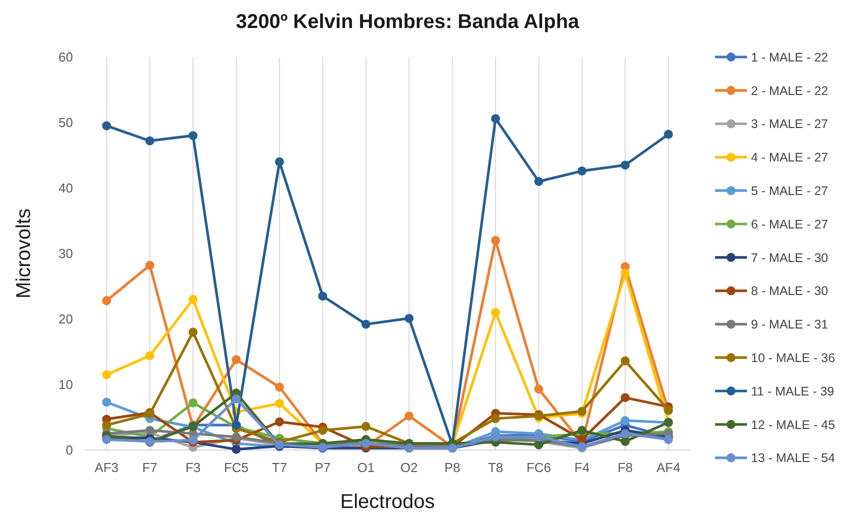 This screenshot has height=519, width=867. What do you see at coordinates (69, 450) in the screenshot?
I see `y-tick-label: 0` at bounding box center [69, 450].